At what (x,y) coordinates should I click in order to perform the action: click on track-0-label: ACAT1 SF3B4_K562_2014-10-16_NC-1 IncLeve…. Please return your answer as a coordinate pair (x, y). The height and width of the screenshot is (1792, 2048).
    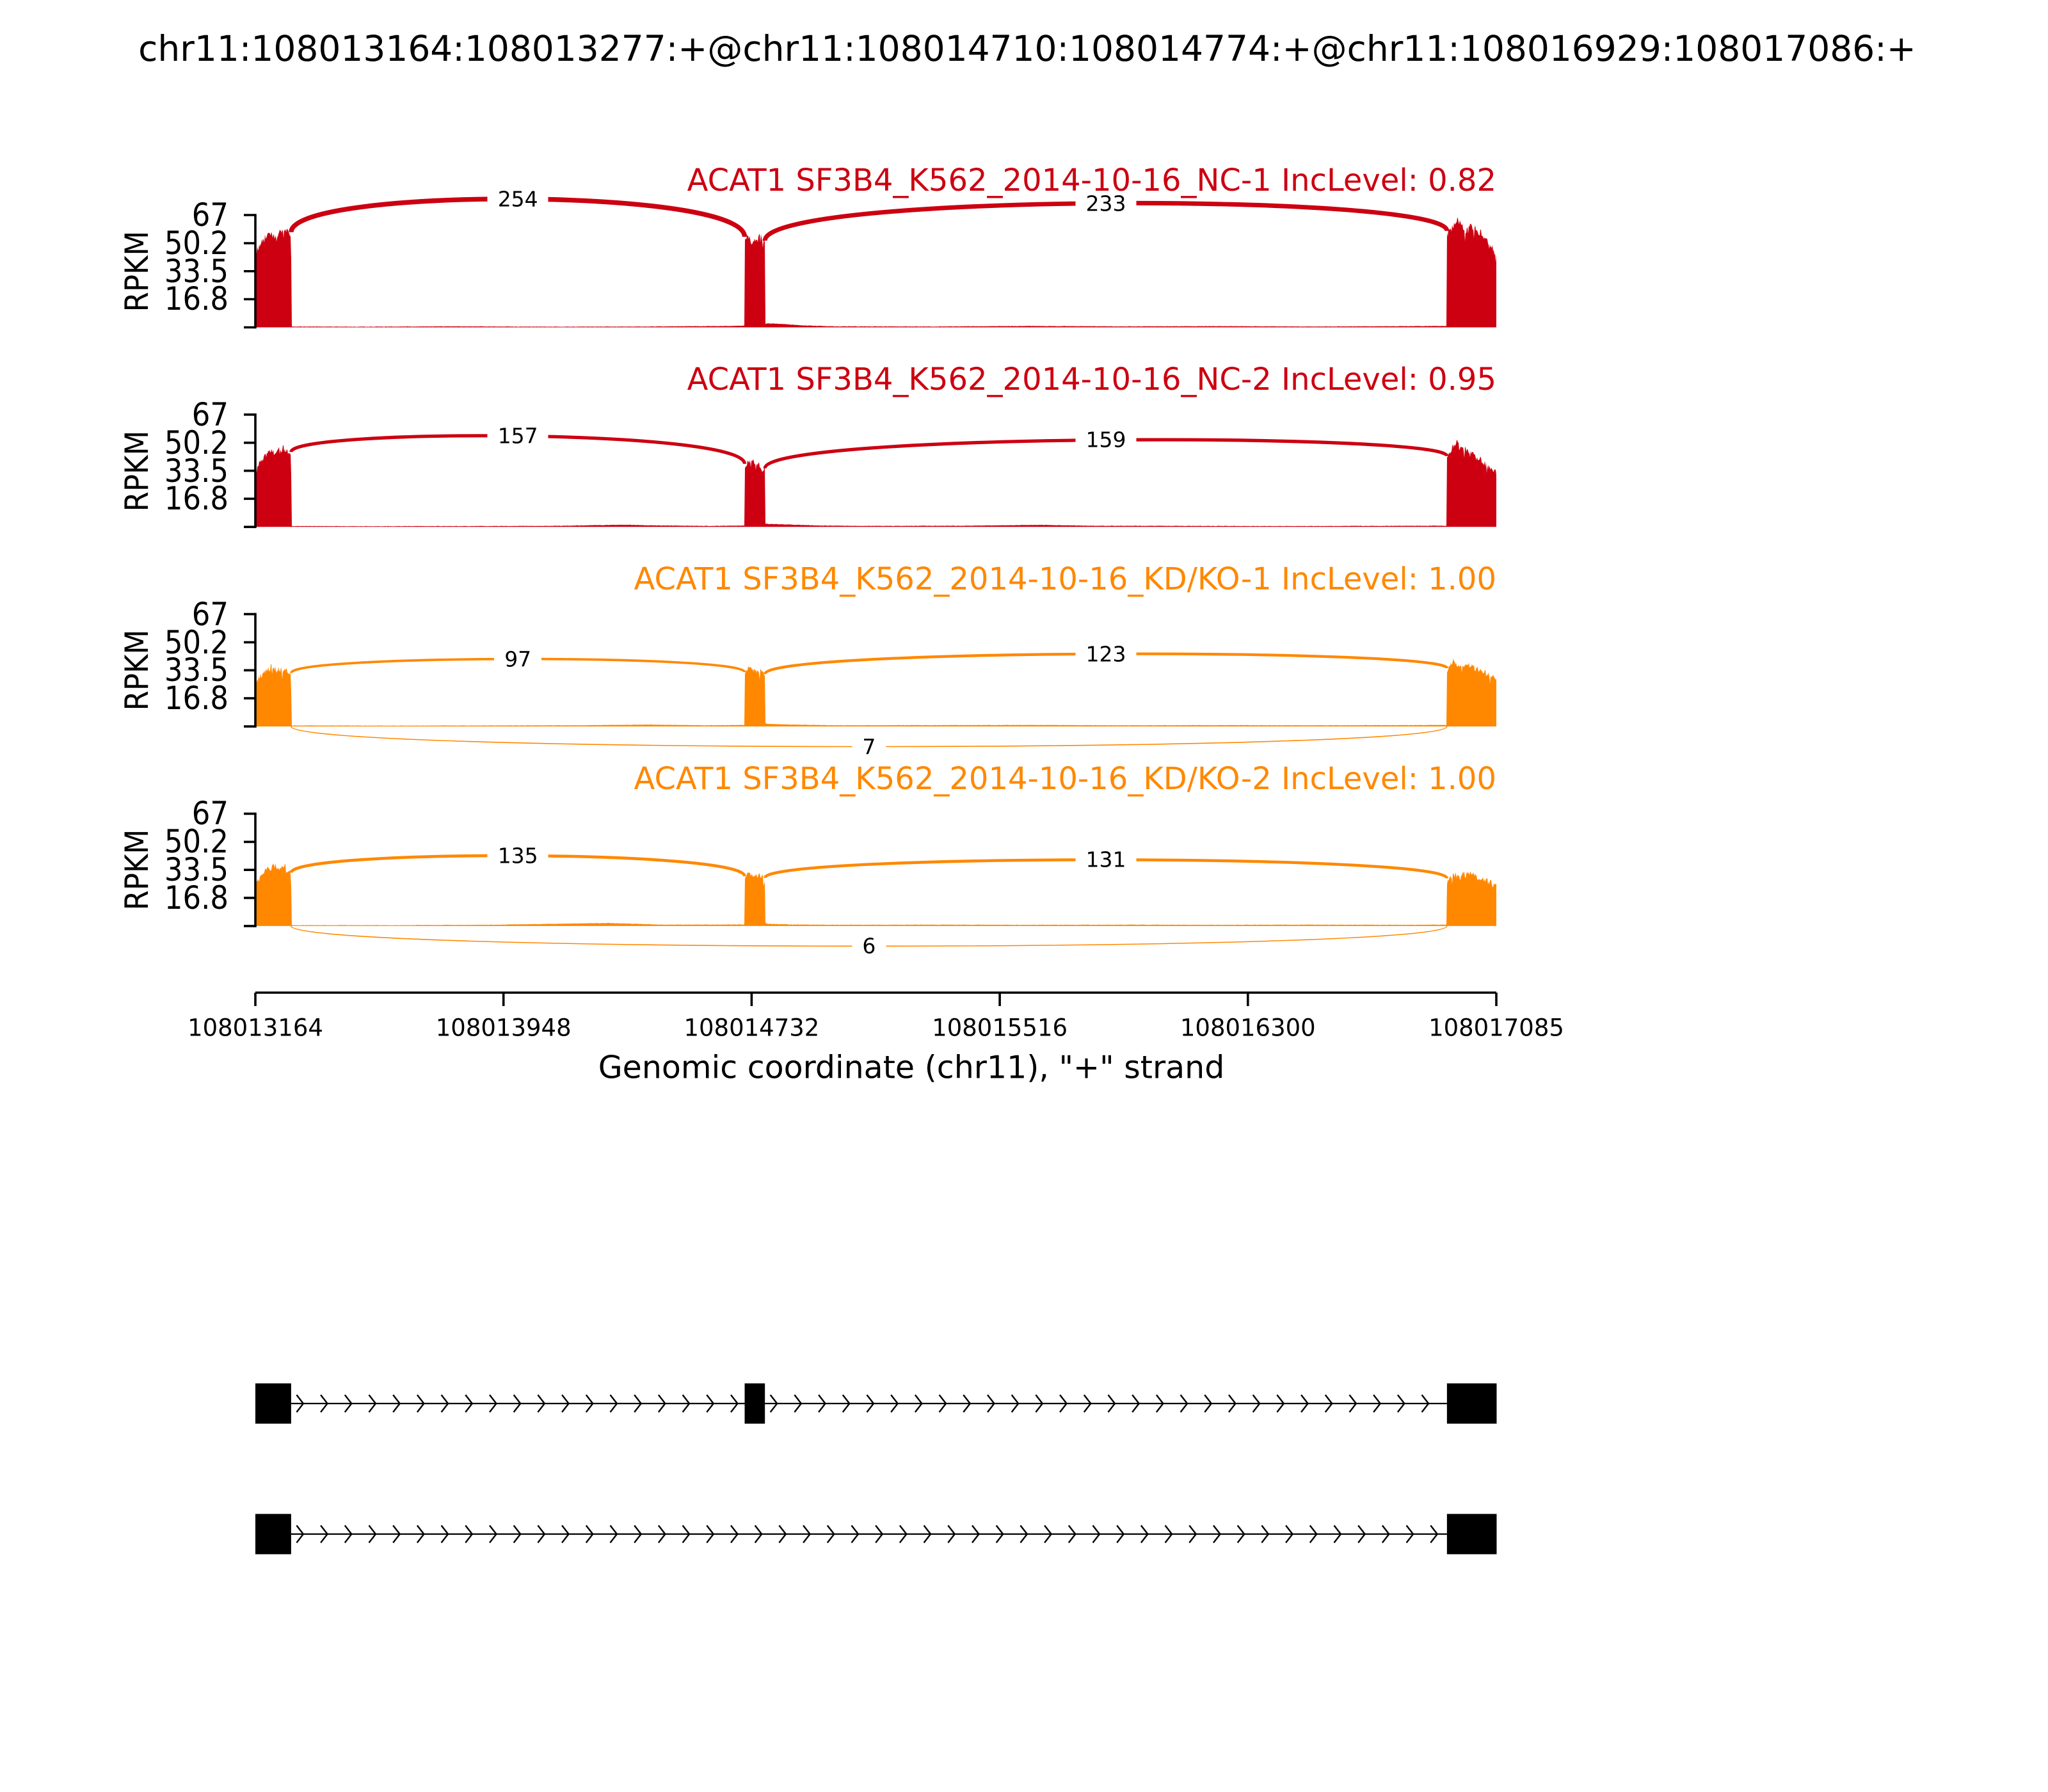
    Looking at the image, I should click on (1091, 180).